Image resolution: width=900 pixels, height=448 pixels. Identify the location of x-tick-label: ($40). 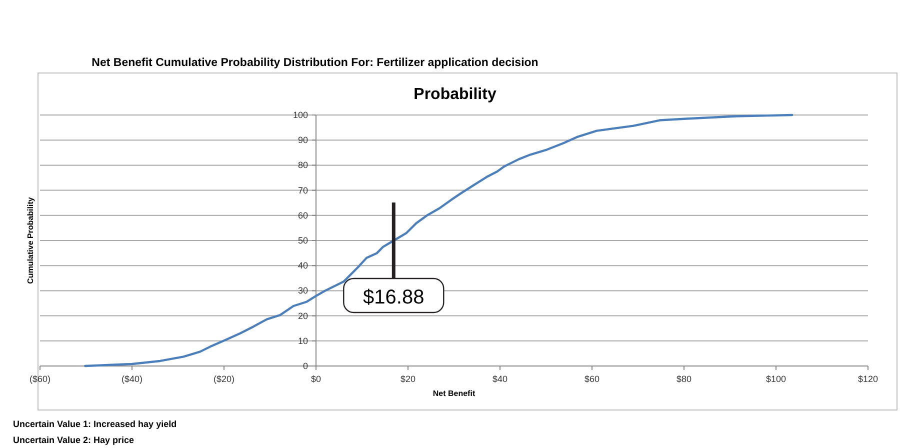
(132, 379).